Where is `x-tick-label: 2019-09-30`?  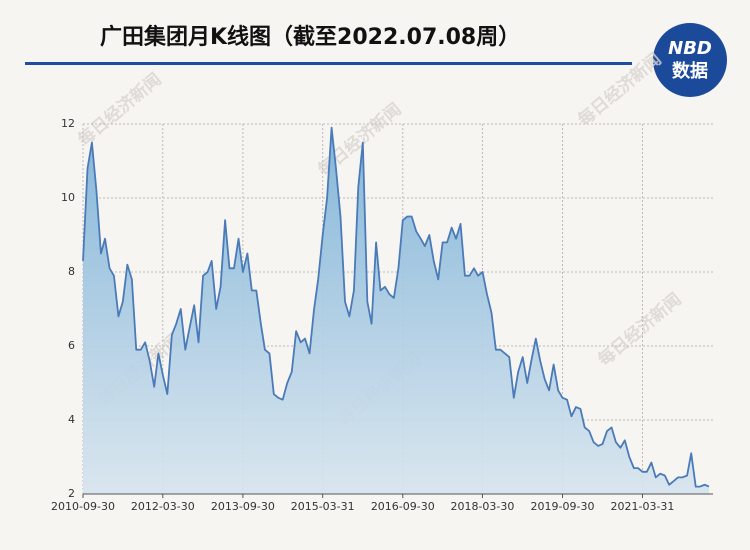
x-tick-label: 2019-09-30 is located at coordinates (563, 506).